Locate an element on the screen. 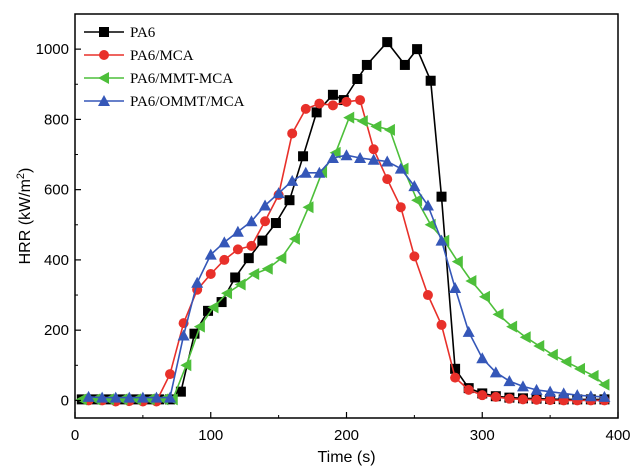 The image size is (634, 467). x-tick-label: 300 is located at coordinates (482, 435).